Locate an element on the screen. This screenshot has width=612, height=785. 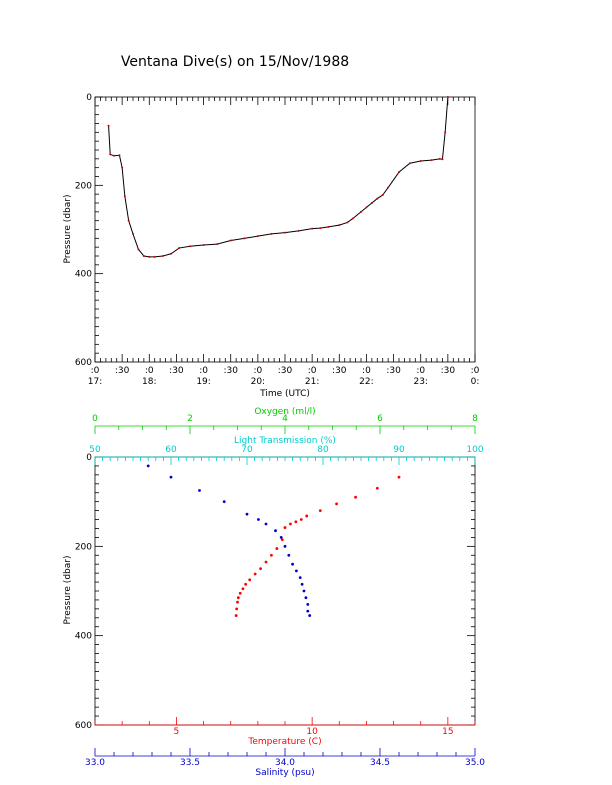
bottom-y-axis-label: Pressure (dbar) is located at coordinates (68, 590).